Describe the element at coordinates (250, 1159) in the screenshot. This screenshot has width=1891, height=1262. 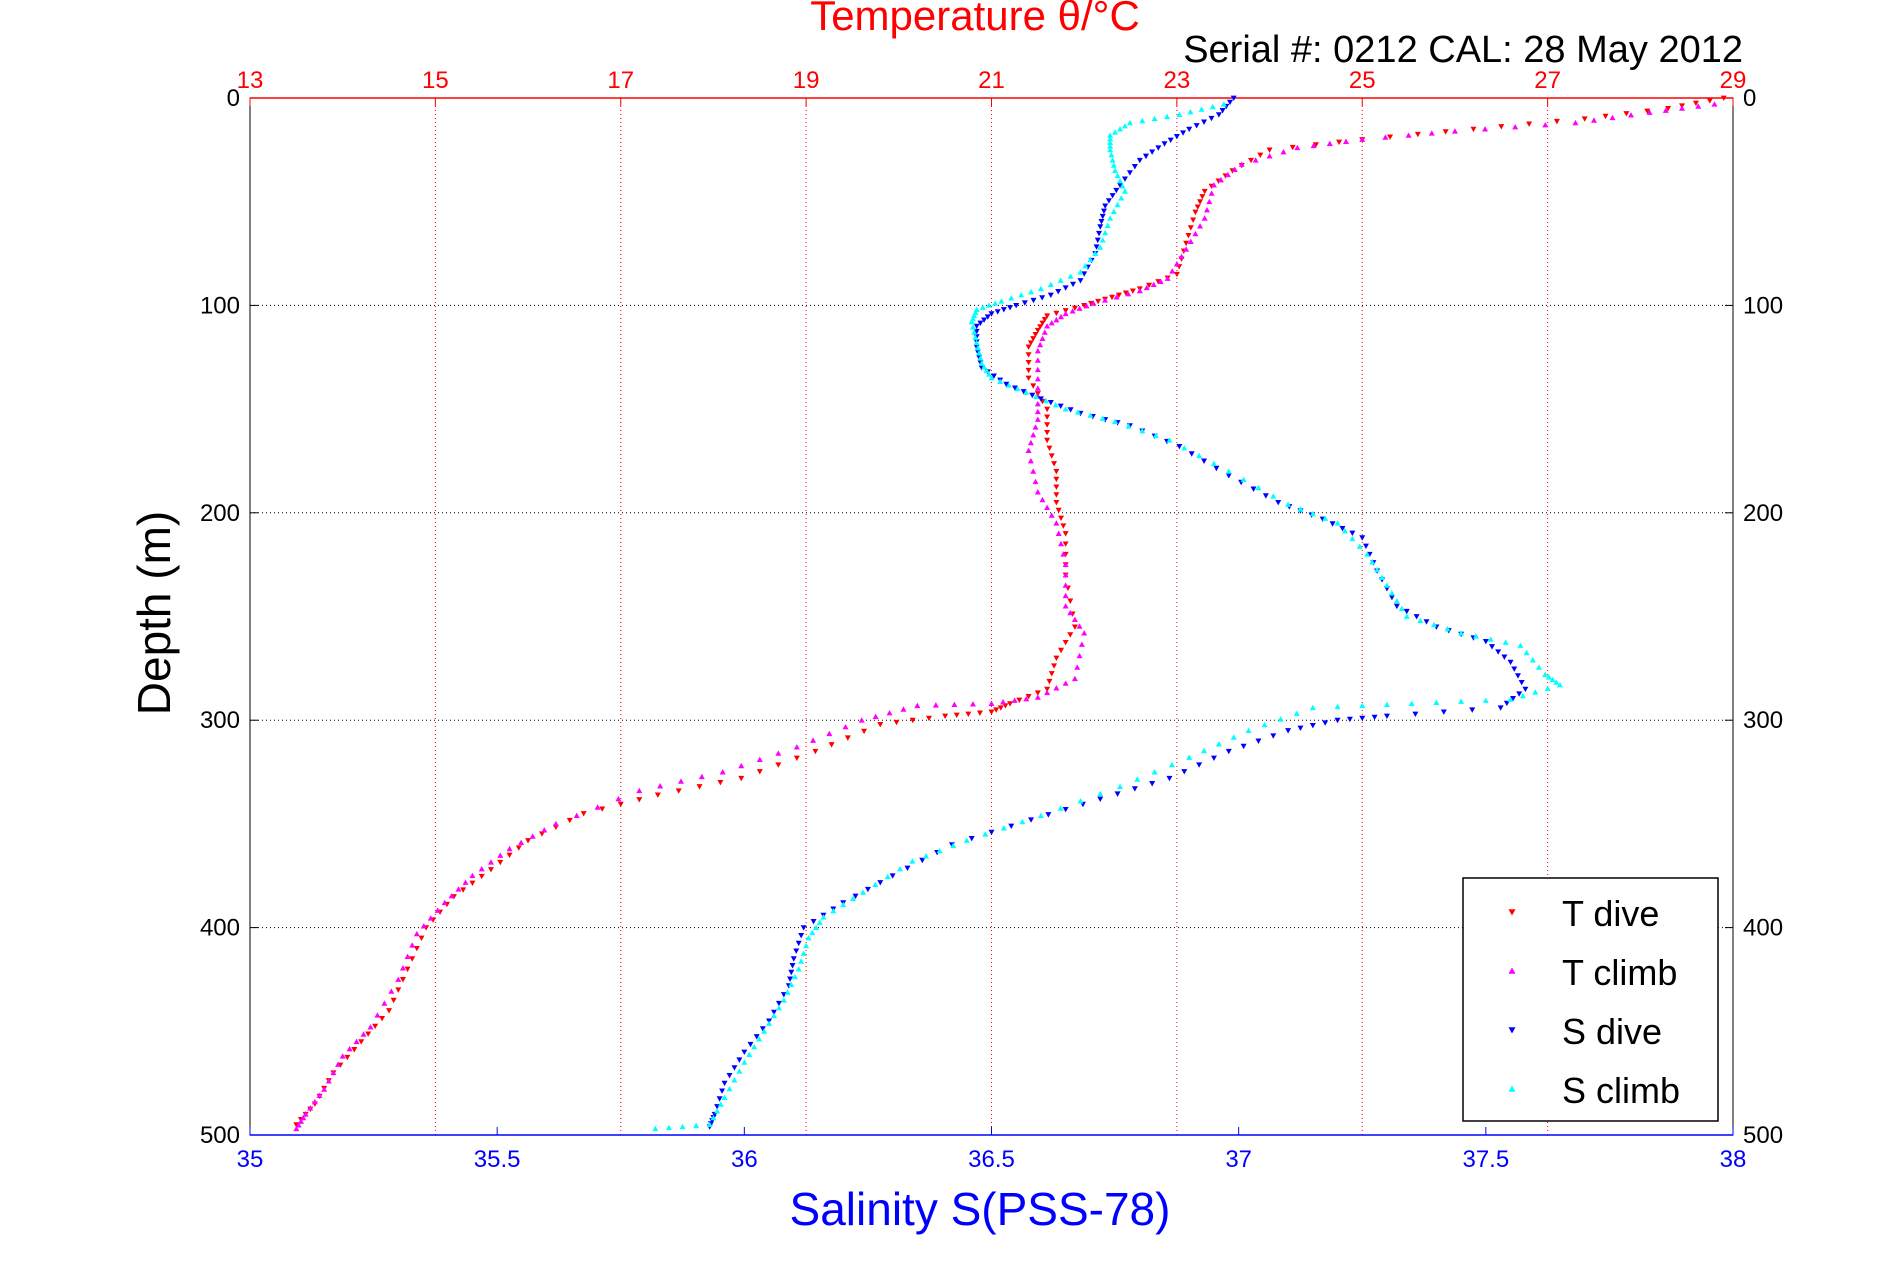
I see `salinity-tick-label: 35` at that location.